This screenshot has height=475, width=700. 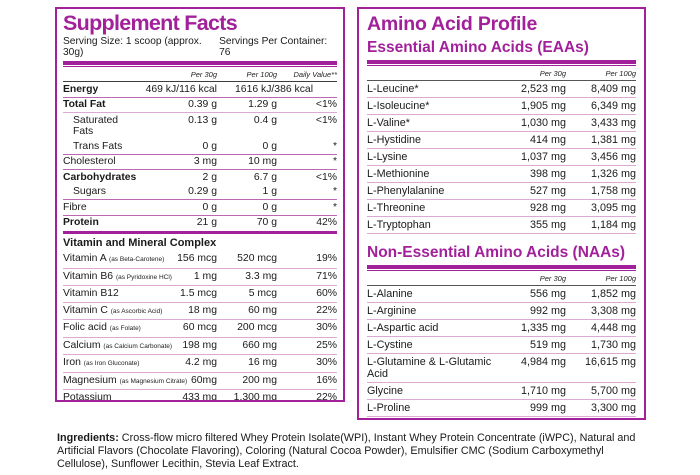 I want to click on nutrient-daily-value: *, so click(x=334, y=161).